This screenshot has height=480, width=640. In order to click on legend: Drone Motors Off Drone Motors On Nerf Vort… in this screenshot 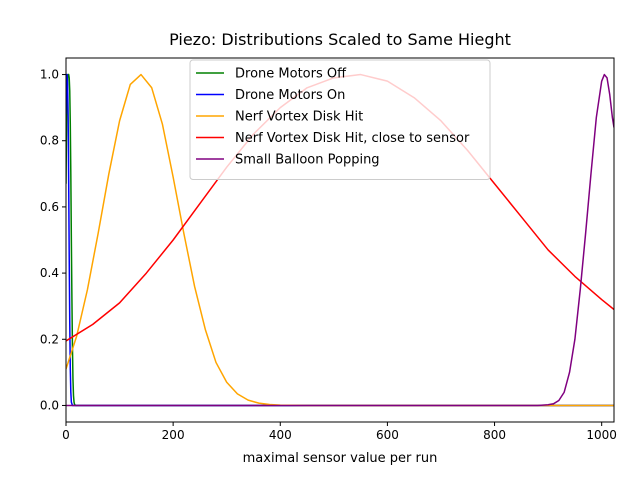, I will do `click(340, 119)`.